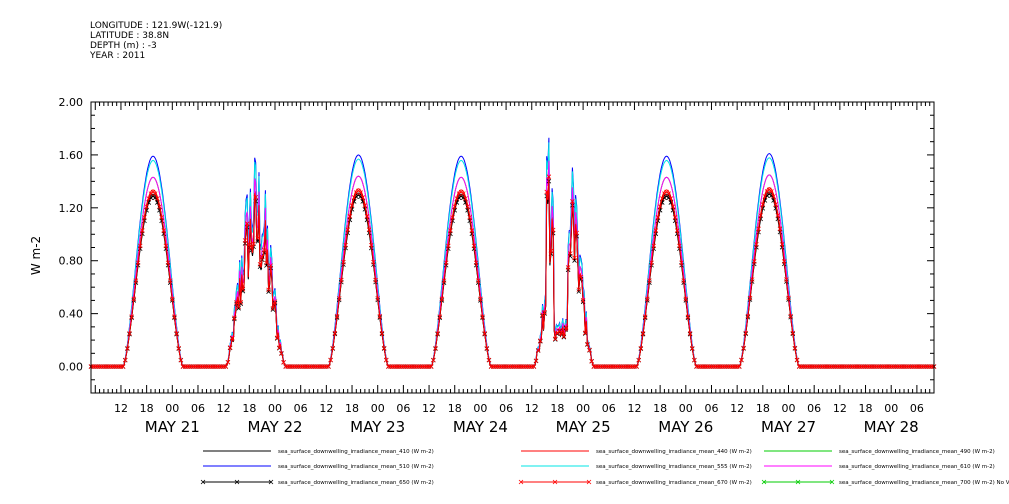 Image resolution: width=1009 pixels, height=504 pixels. What do you see at coordinates (71, 314) in the screenshot?
I see `y-tick-label: 0.40` at bounding box center [71, 314].